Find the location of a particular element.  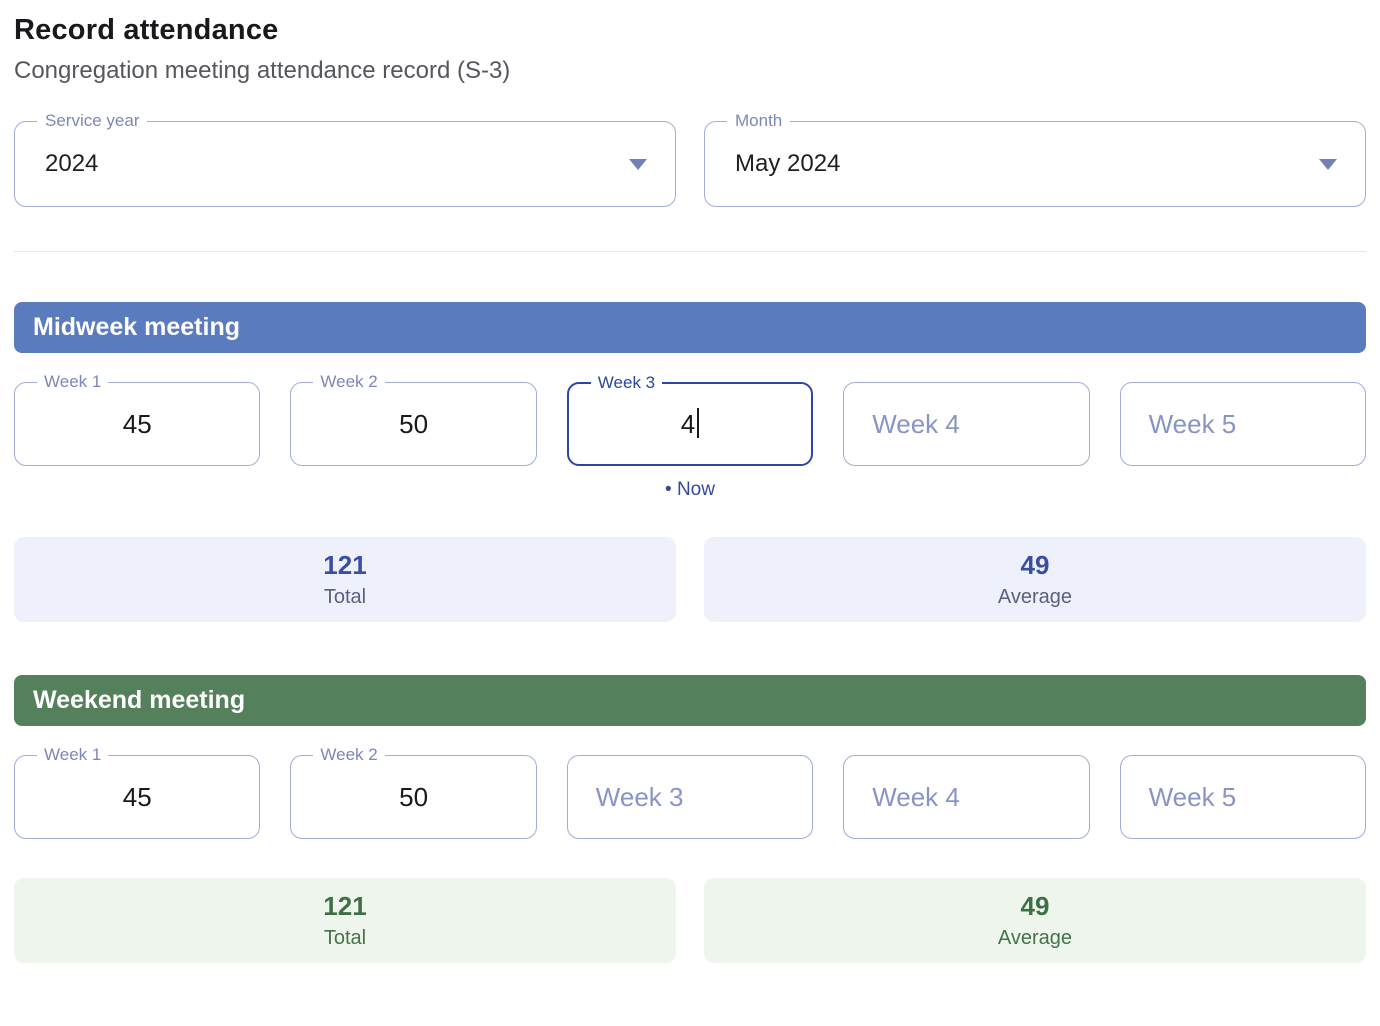

weekend-weeks-row: Week 1 45 Week 2 50 Week 3 Week 4 Week 5 is located at coordinates (690, 792).